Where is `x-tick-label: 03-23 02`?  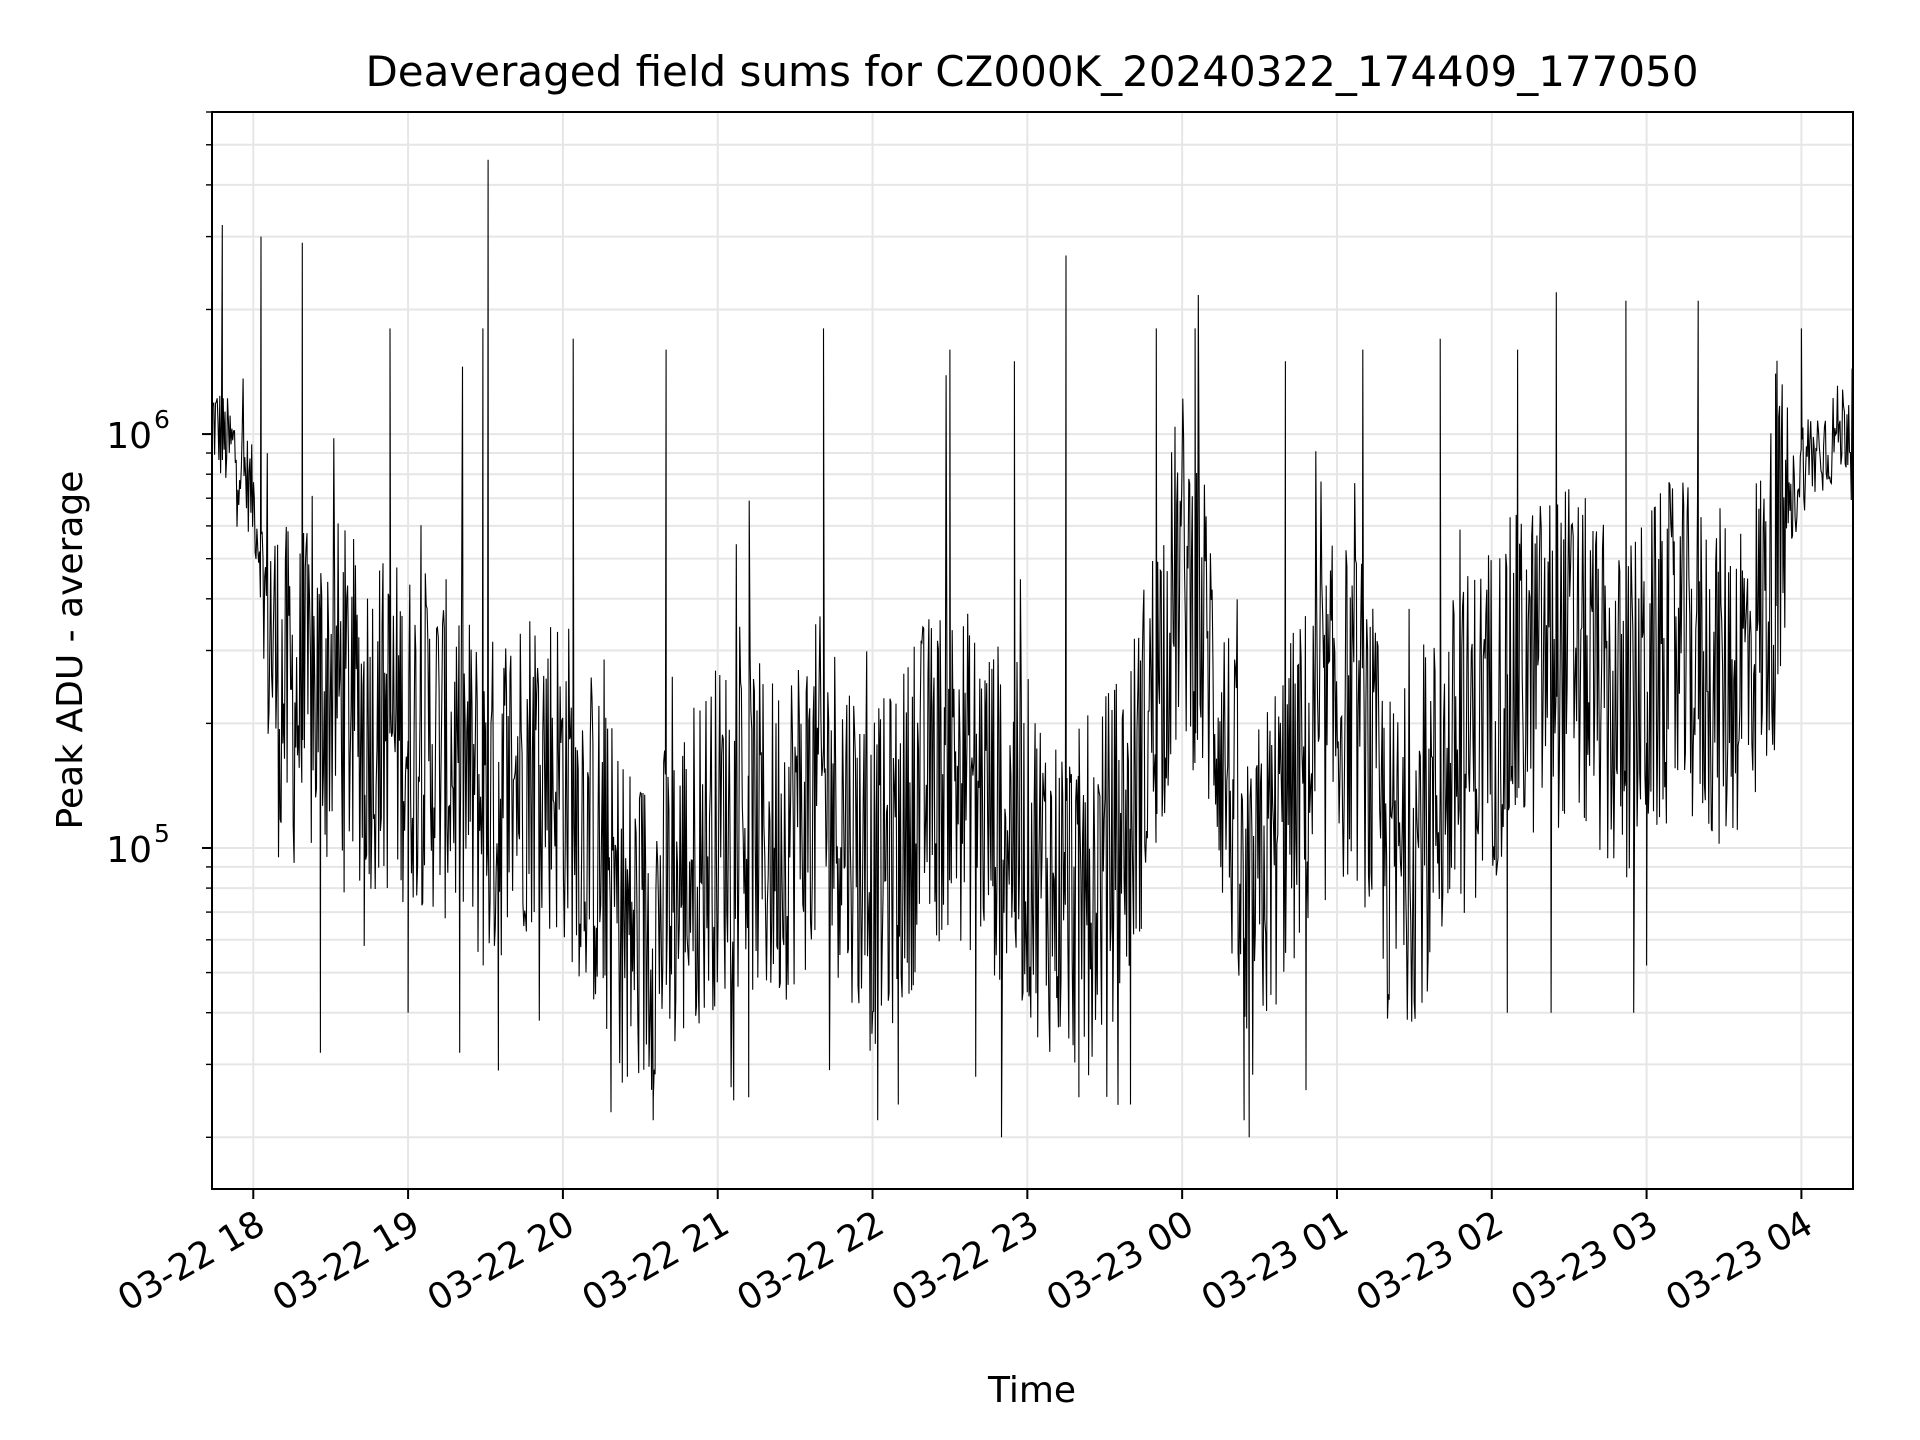
x-tick-label: 03-23 02 is located at coordinates (1430, 1261).